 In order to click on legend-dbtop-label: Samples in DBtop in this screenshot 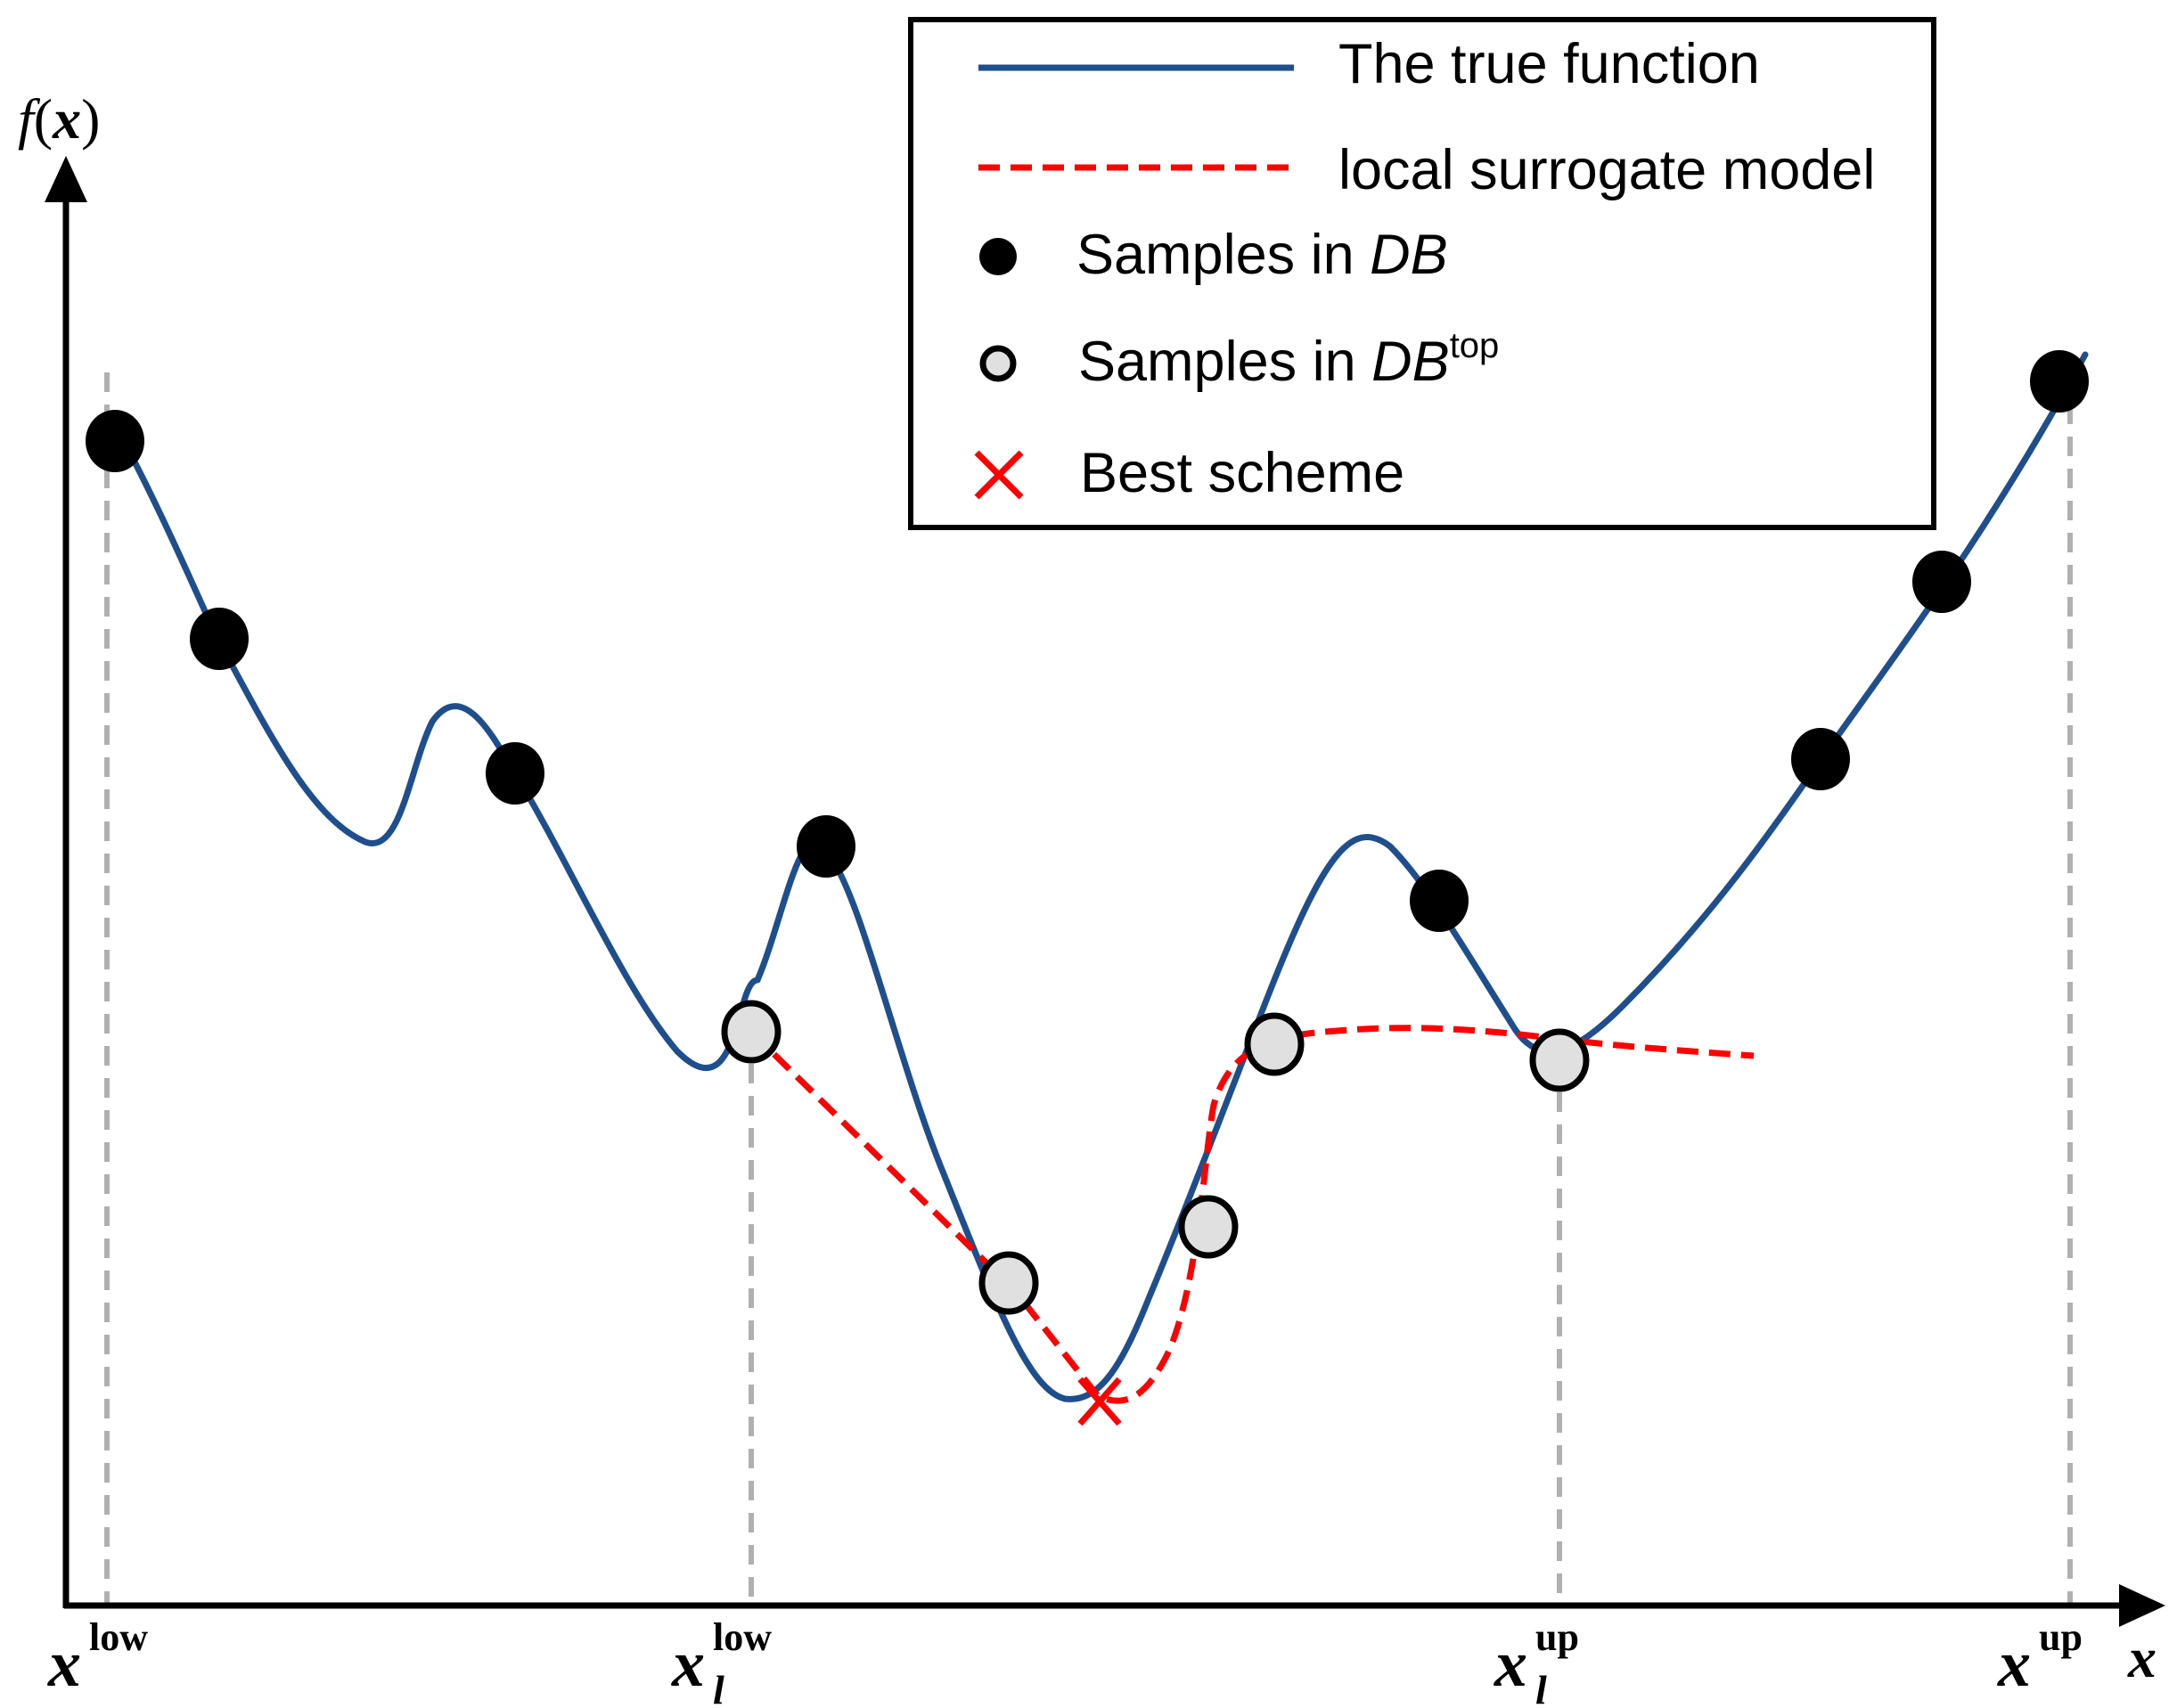, I will do `click(1288, 359)`.